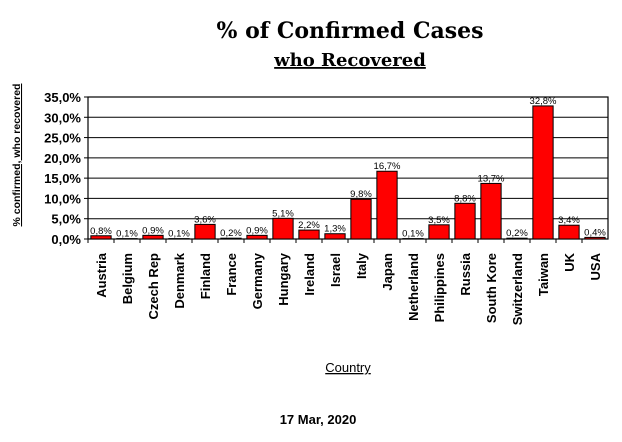  Describe the element at coordinates (517, 289) in the screenshot. I see `x-tick-label: Switzerland` at that location.